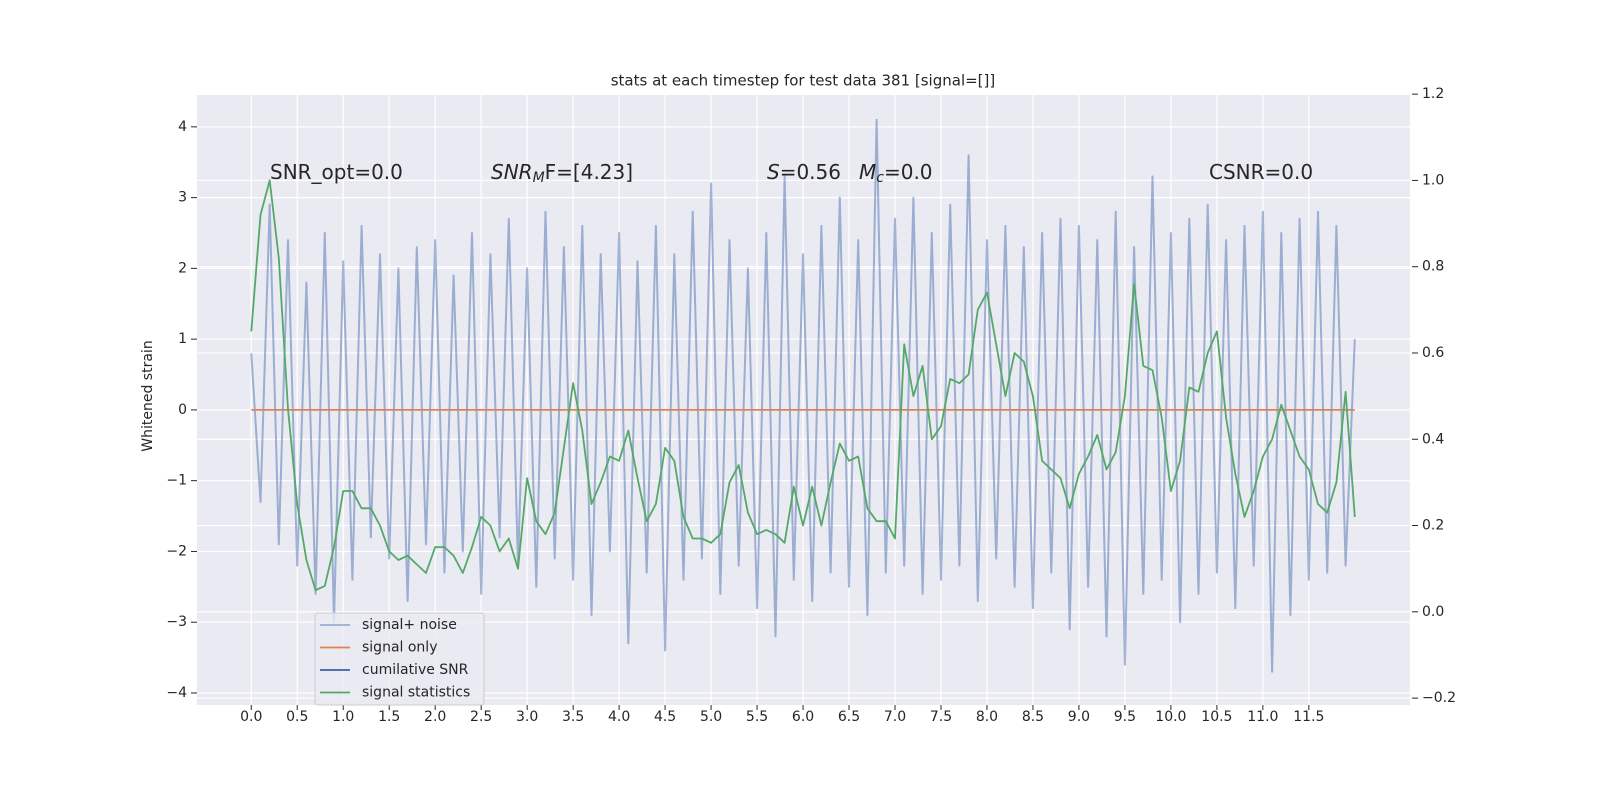  I want to click on x-tick-label: 2.5, so click(481, 717).